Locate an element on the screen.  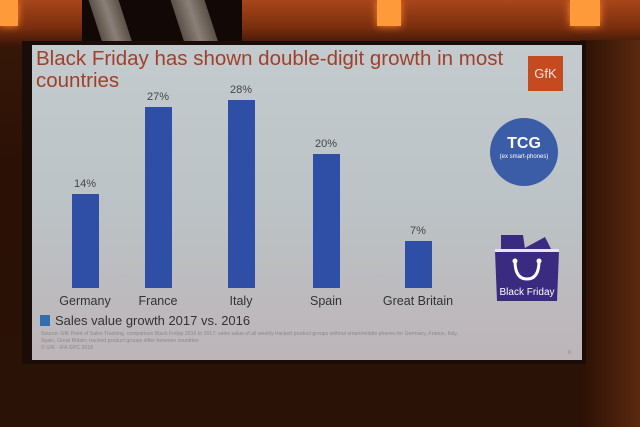
shopping-bag-icon is located at coordinates (527, 268).